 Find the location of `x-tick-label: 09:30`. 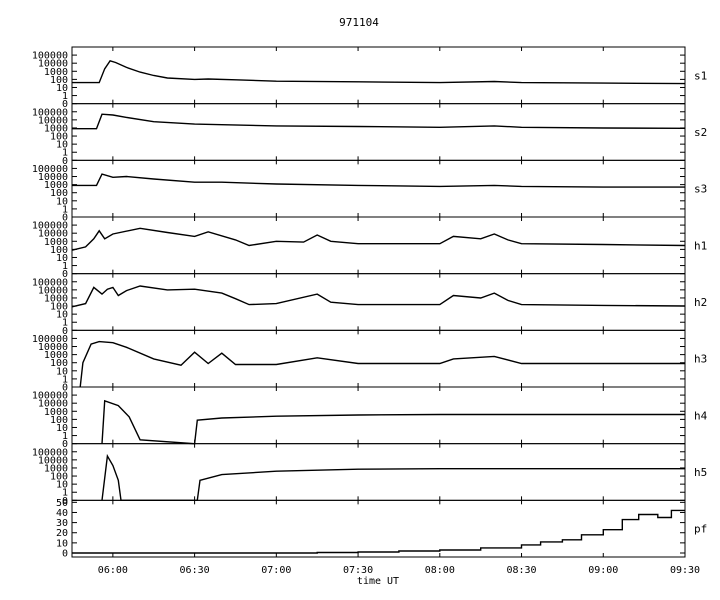

x-tick-label: 09:30 is located at coordinates (685, 570).